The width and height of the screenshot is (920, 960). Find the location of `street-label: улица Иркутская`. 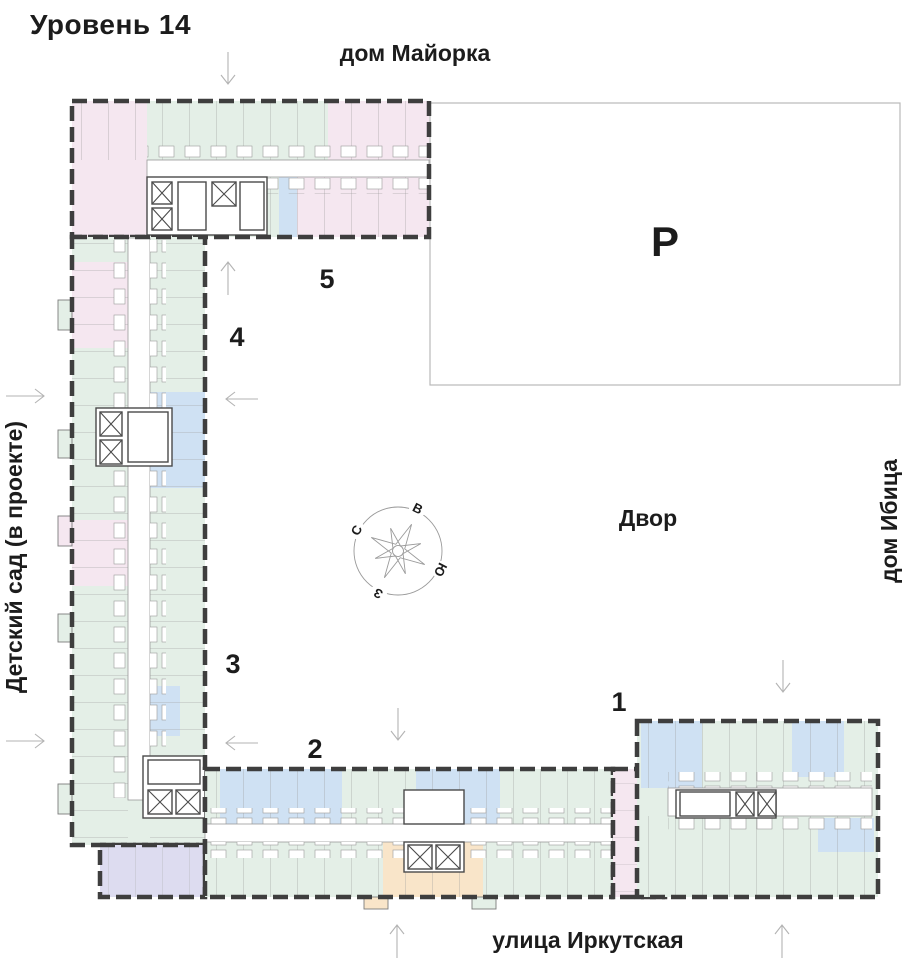

street-label: улица Иркутская is located at coordinates (587, 940).